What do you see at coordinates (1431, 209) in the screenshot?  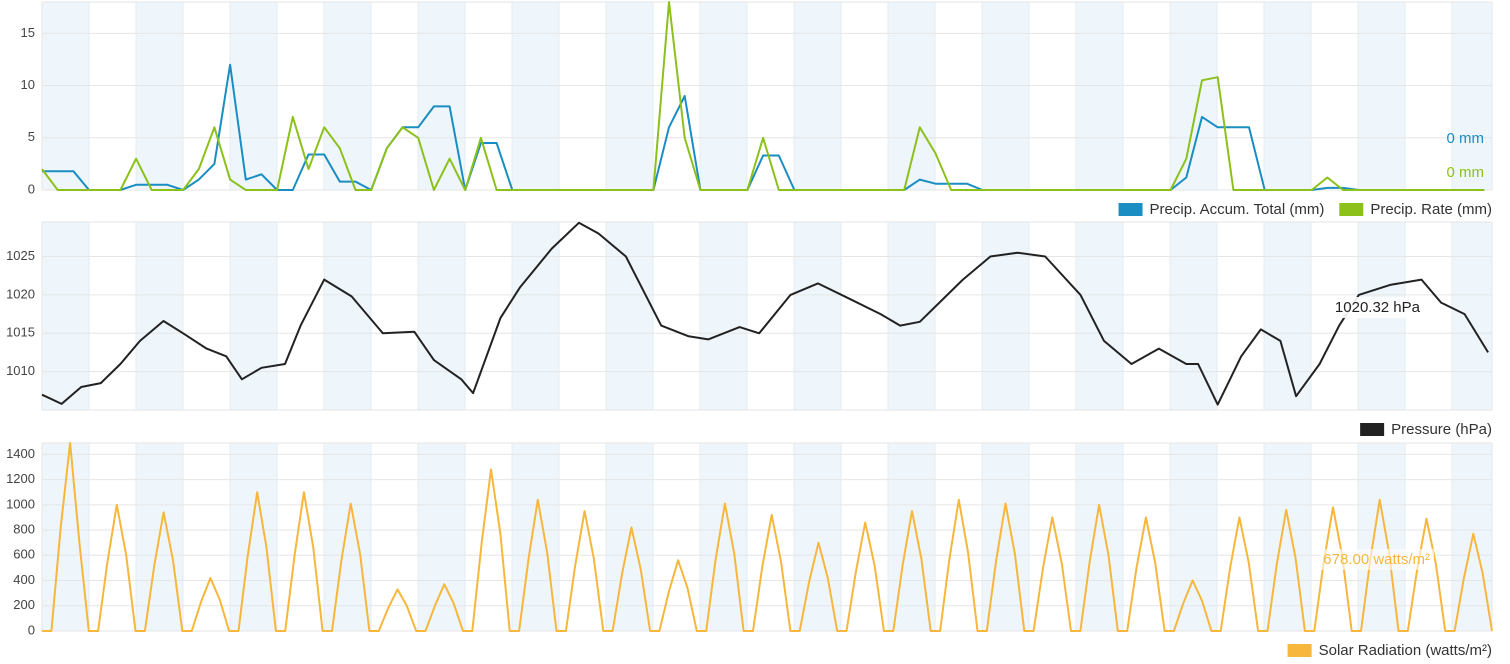 I see `legend-label: Precip. Rate (mm)` at bounding box center [1431, 209].